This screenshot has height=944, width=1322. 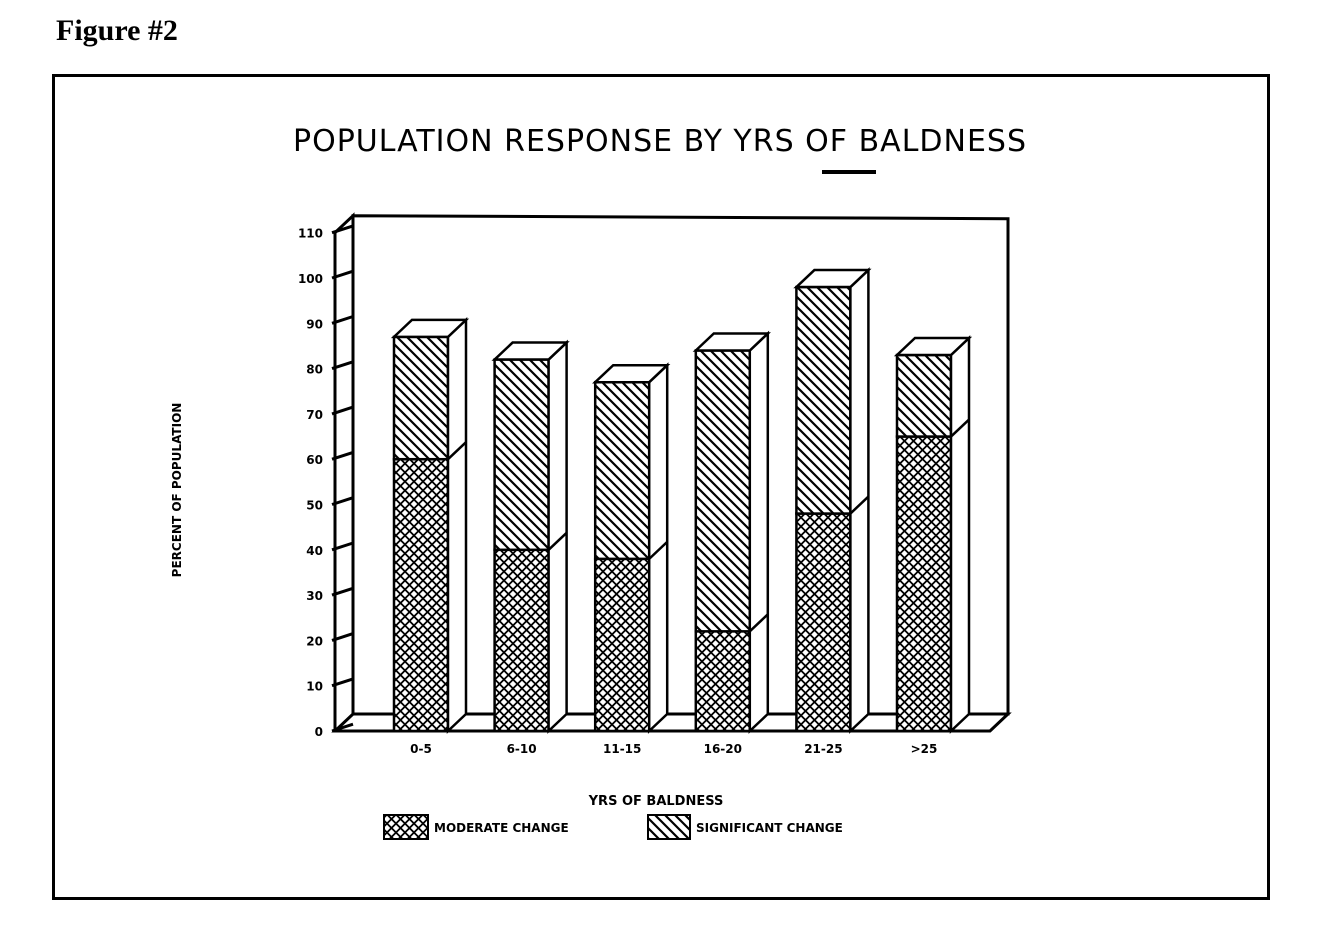 I want to click on x-ticks: 0-5 6-10 11-15 16-20 21-25 >25, so click(x=673, y=749).